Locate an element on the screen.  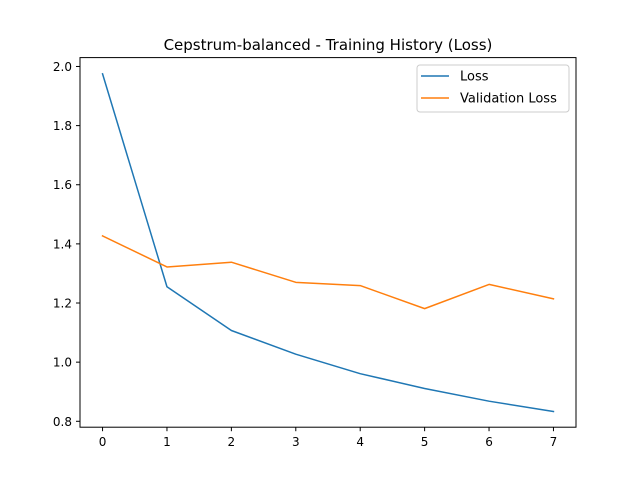
series-line-validation-loss is located at coordinates (328, 272).